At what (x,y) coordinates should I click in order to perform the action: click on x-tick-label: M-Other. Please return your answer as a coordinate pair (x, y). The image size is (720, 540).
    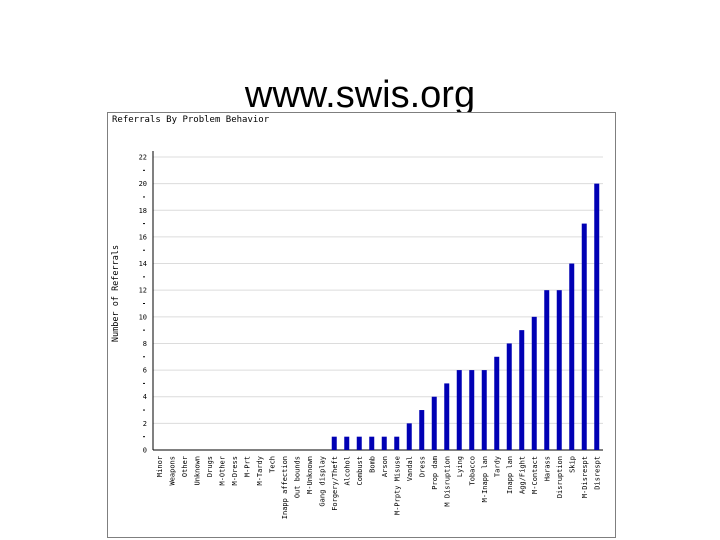
    Looking at the image, I should click on (222, 471).